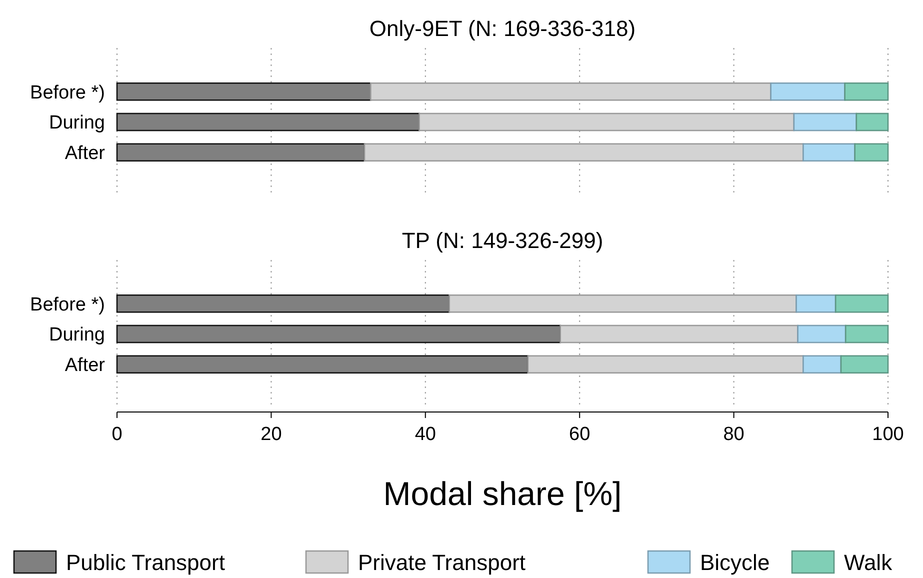 This screenshot has height=578, width=923. Describe the element at coordinates (425, 434) in the screenshot. I see `x-tick-label: 40` at that location.